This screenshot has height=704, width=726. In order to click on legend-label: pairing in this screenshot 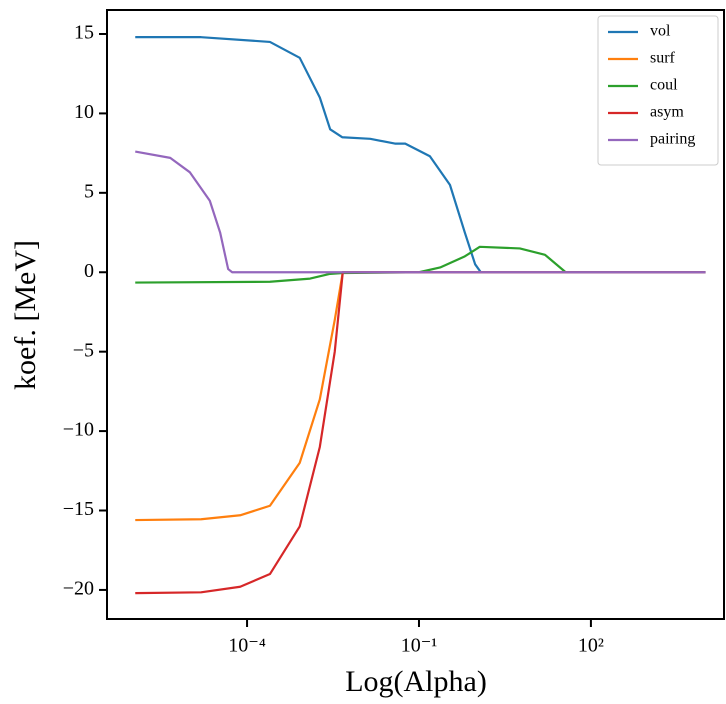, I will do `click(672, 139)`.